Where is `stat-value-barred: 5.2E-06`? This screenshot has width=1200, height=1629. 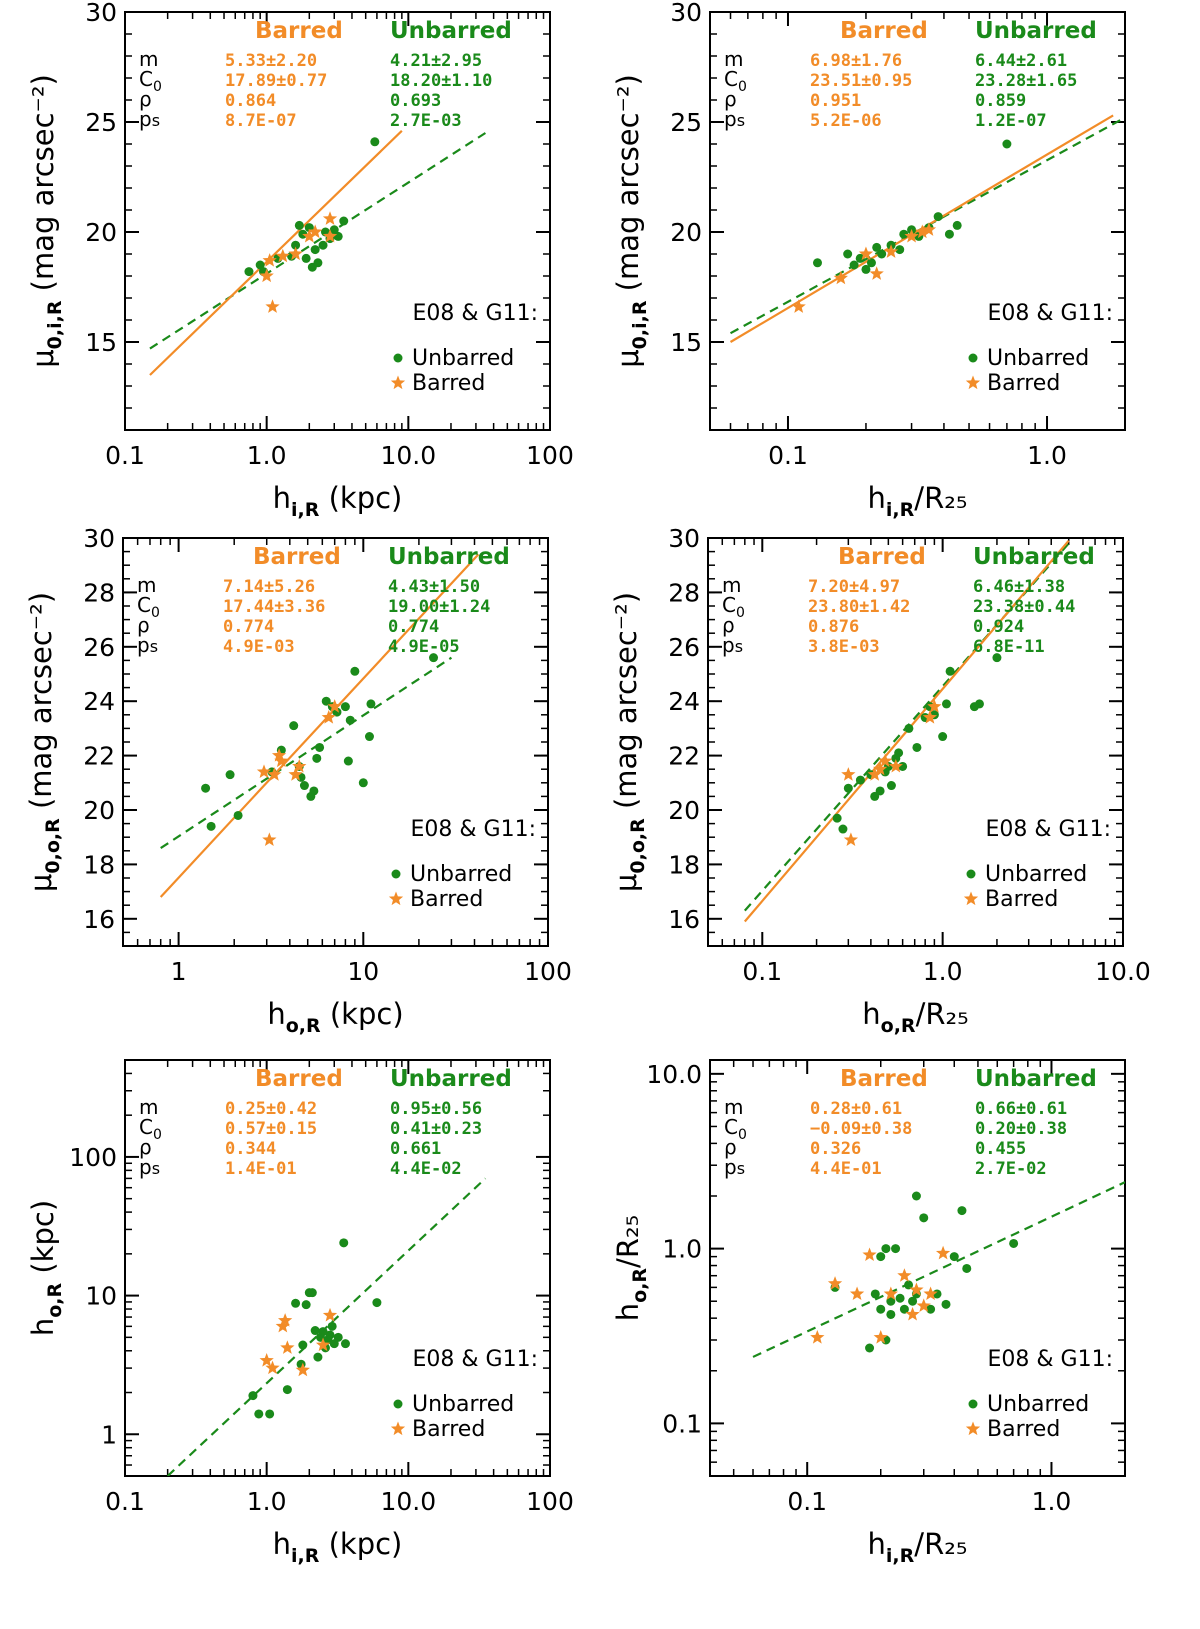
stat-value-barred: 5.2E-06 is located at coordinates (846, 121).